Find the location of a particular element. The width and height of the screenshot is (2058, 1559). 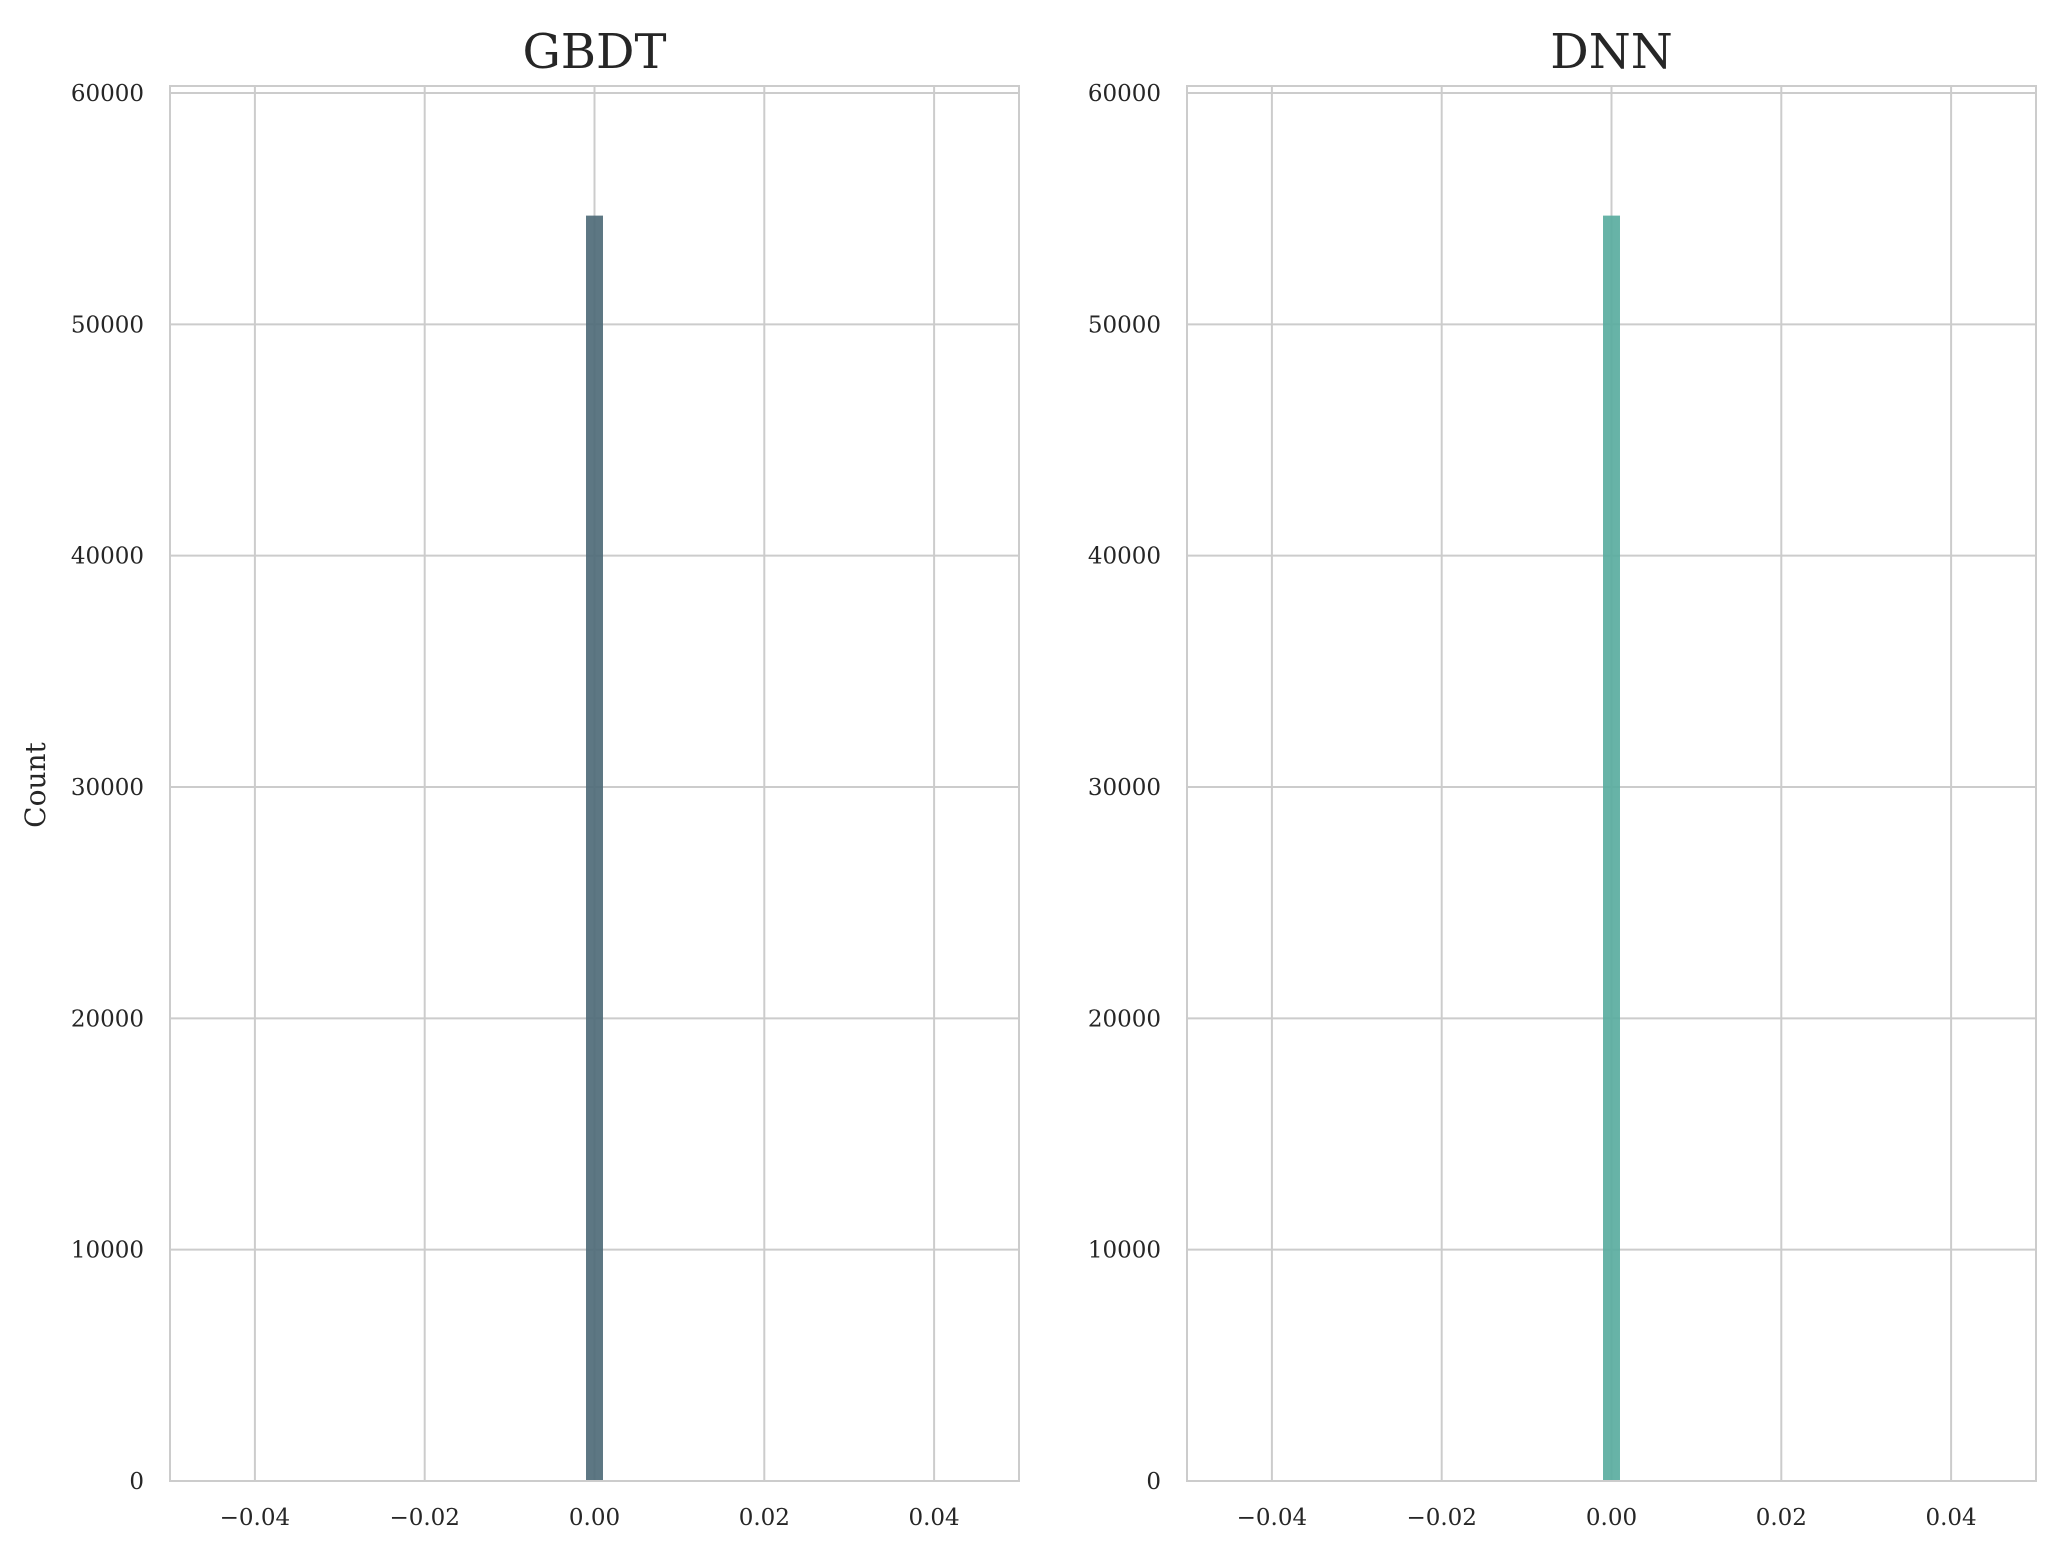

y-axis-label: Count is located at coordinates (35, 784).